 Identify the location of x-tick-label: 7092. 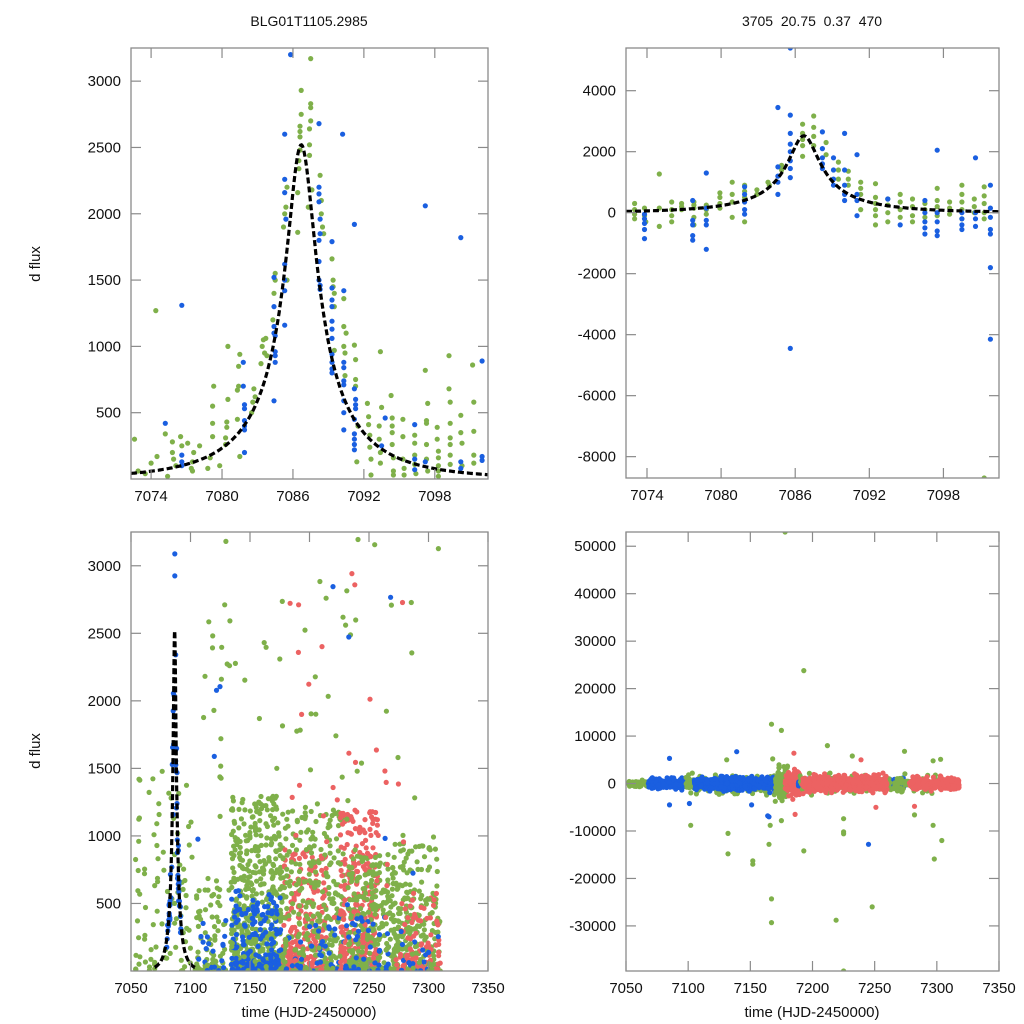
(869, 495).